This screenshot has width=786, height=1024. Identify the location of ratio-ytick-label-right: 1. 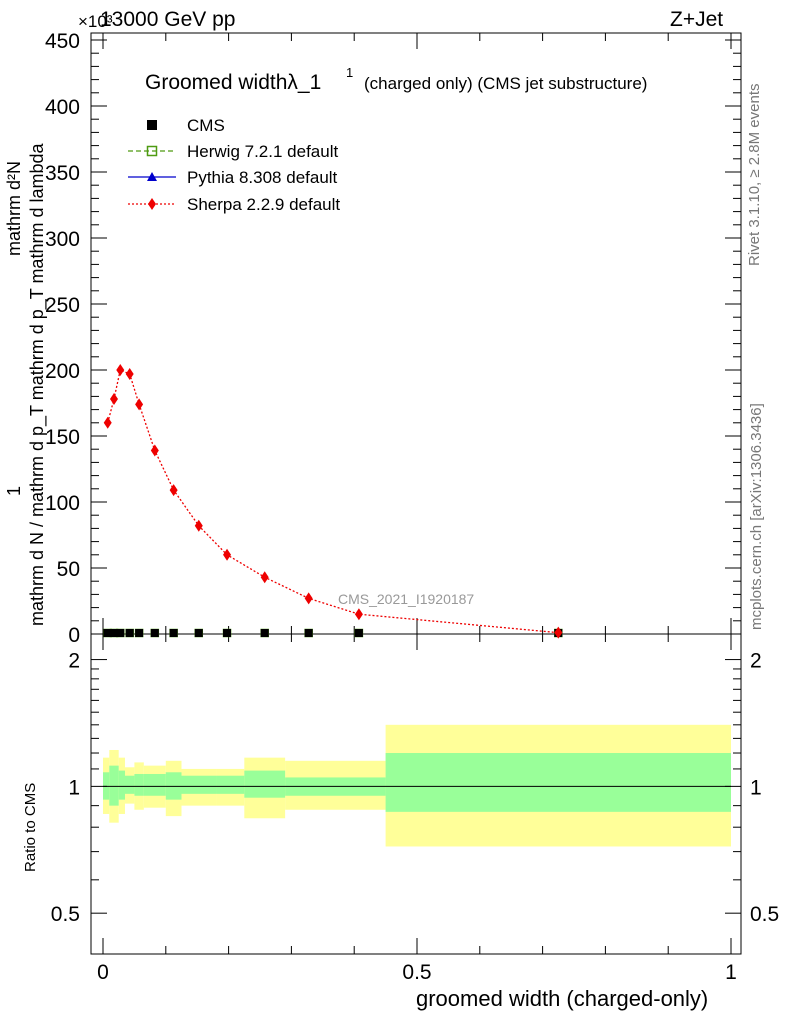
(756, 787).